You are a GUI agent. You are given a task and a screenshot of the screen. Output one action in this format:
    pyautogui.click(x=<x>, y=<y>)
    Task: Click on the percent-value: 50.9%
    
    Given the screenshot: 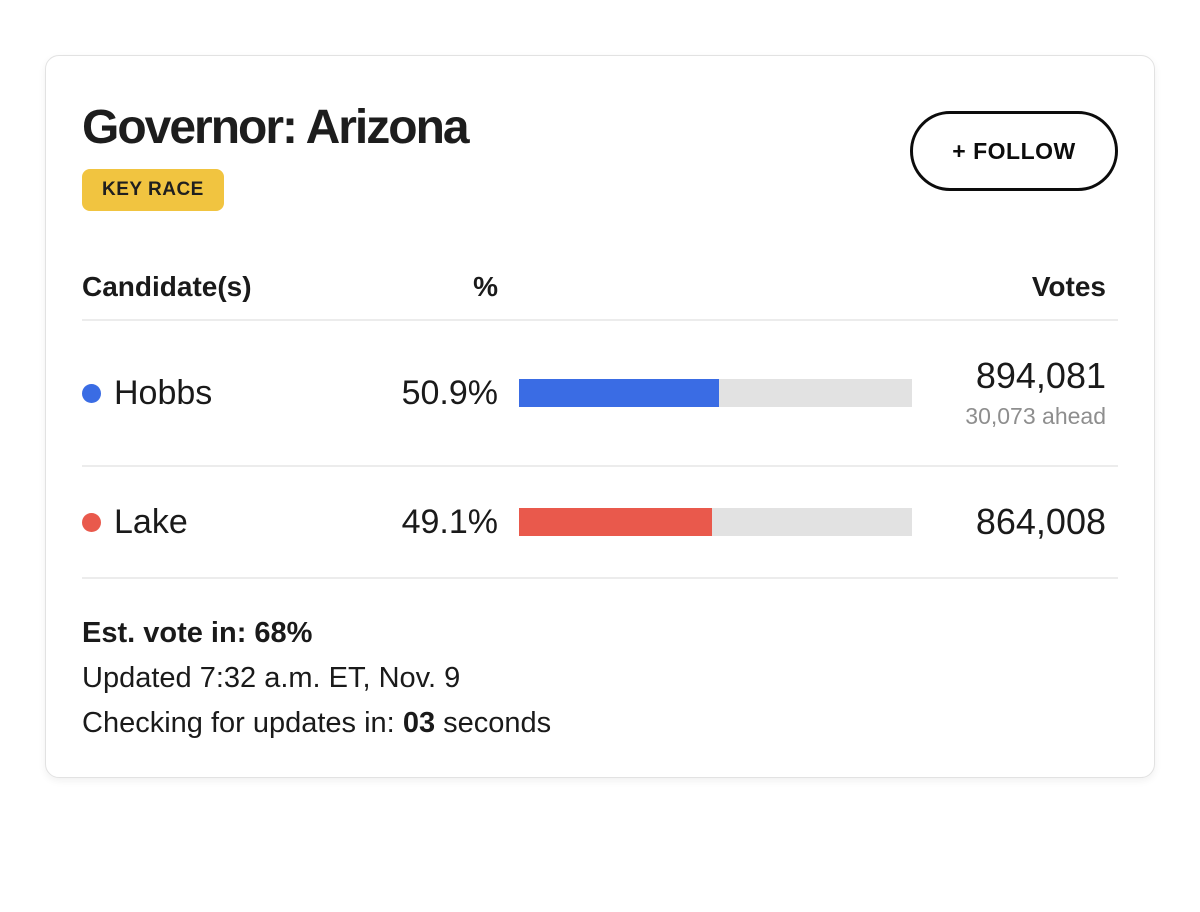 What is the action you would take?
    pyautogui.click(x=449, y=392)
    